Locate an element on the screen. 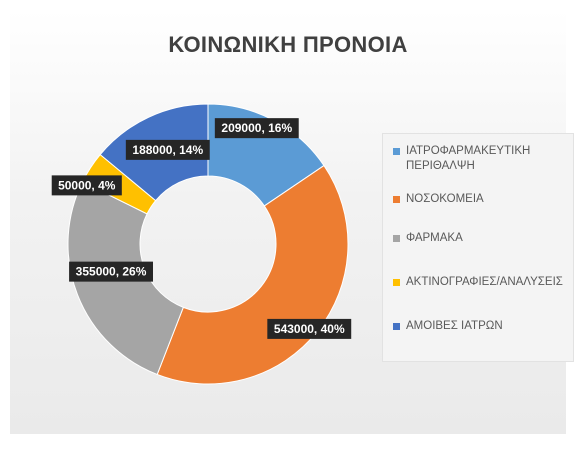 The image size is (576, 450). data-label-text: 188000, 14% is located at coordinates (167, 150).